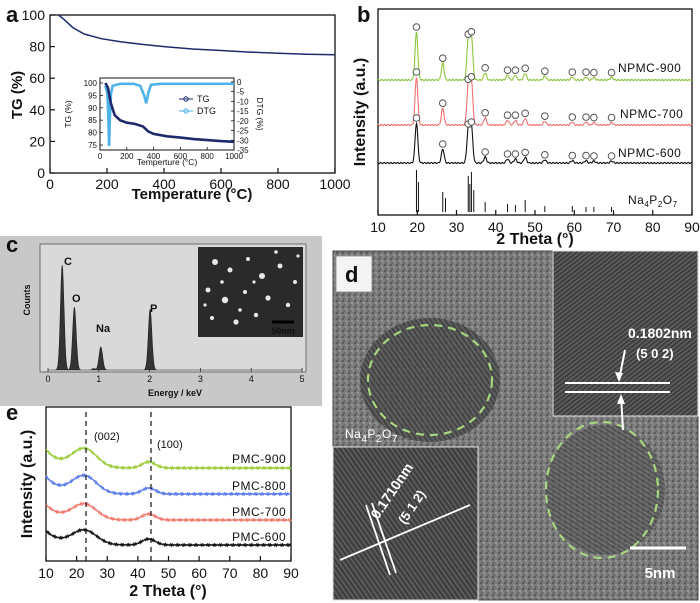  What do you see at coordinates (261, 573) in the screenshot?
I see `panel-e-xtick-label: 80` at bounding box center [261, 573].